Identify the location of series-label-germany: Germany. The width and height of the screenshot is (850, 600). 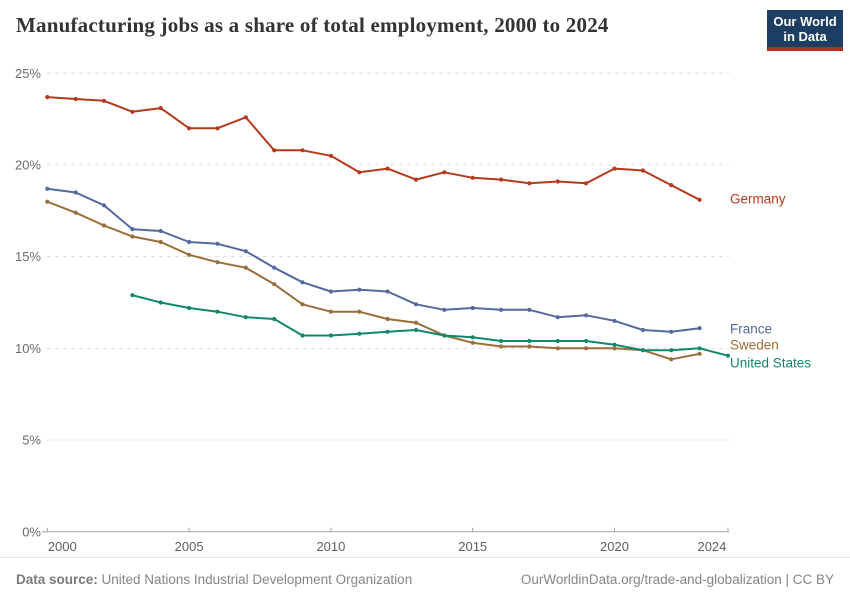
(758, 199).